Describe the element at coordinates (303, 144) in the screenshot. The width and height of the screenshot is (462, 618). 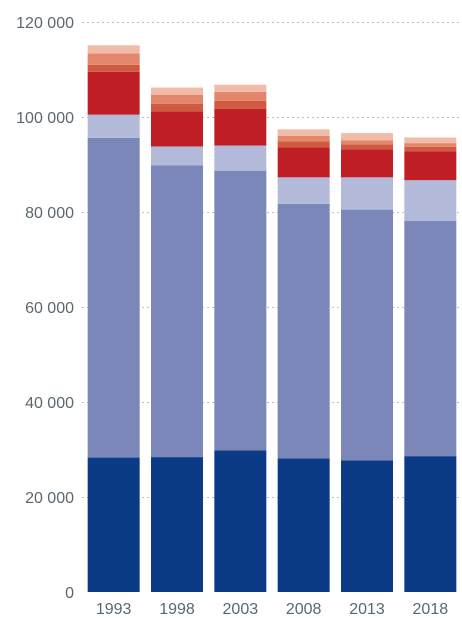
I see `bar-segment-2008-s5` at that location.